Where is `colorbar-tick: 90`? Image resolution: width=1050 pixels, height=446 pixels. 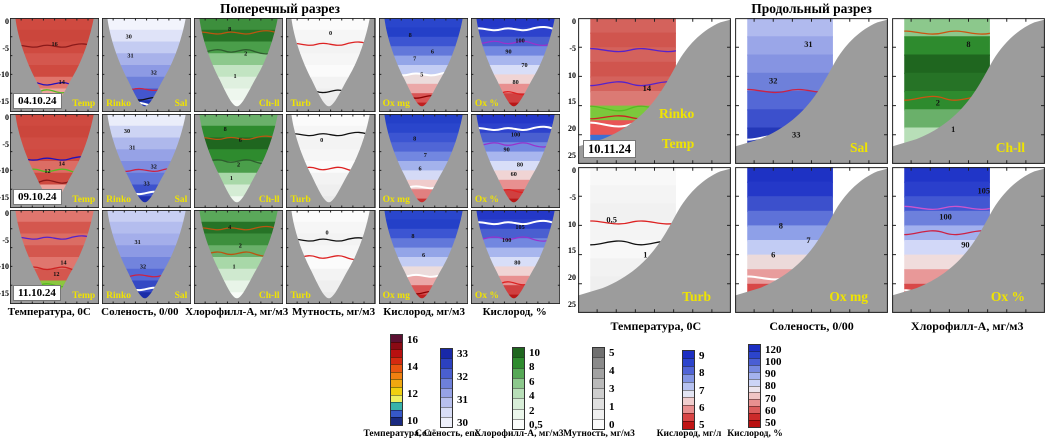
colorbar-tick: 90 is located at coordinates (770, 374).